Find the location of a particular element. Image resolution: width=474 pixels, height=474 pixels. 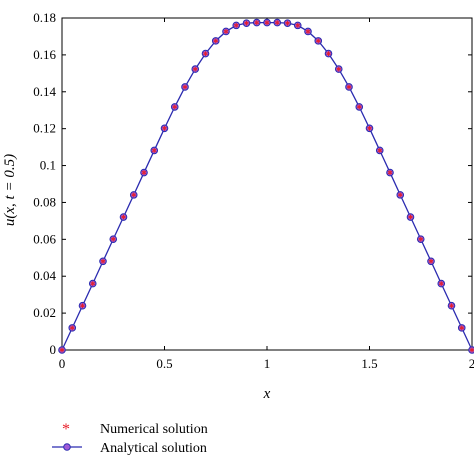

circle-marker-icon is located at coordinates (67, 447).